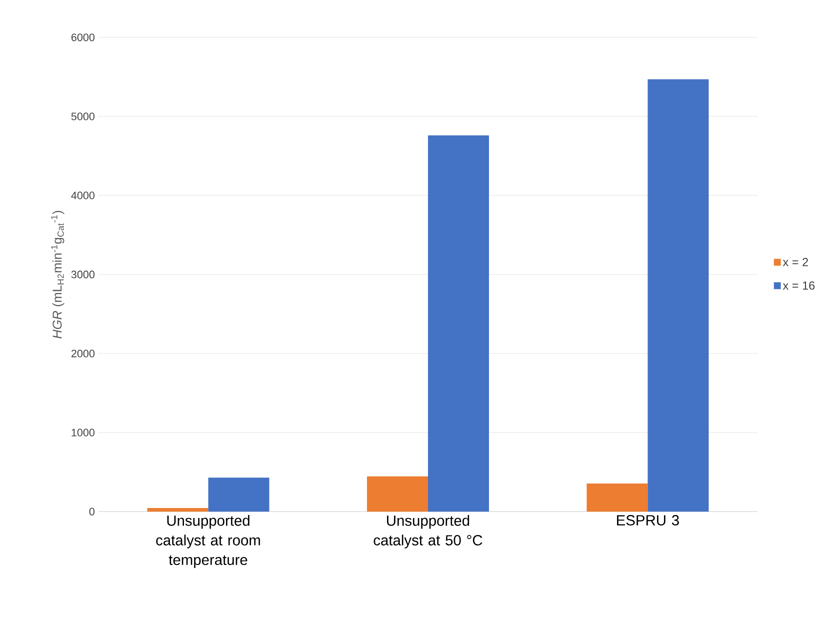  Describe the element at coordinates (208, 541) in the screenshot. I see `x-tick-label: Unsupported catalyst at room temperature` at that location.